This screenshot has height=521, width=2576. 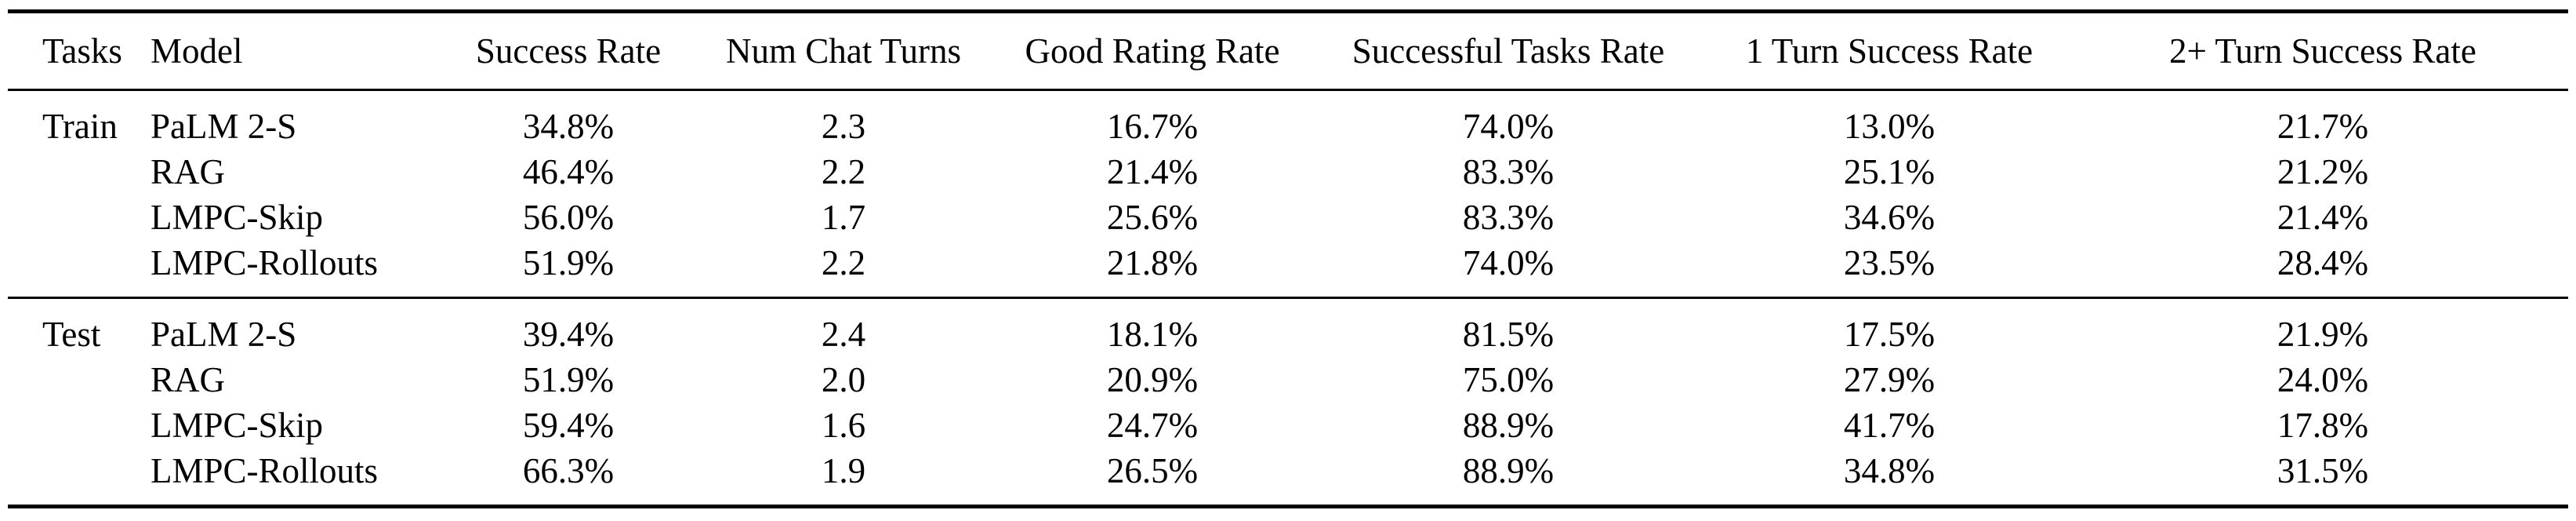 I want to click on cell-2plus-turn-success-rate: 24.0%, so click(x=2323, y=379).